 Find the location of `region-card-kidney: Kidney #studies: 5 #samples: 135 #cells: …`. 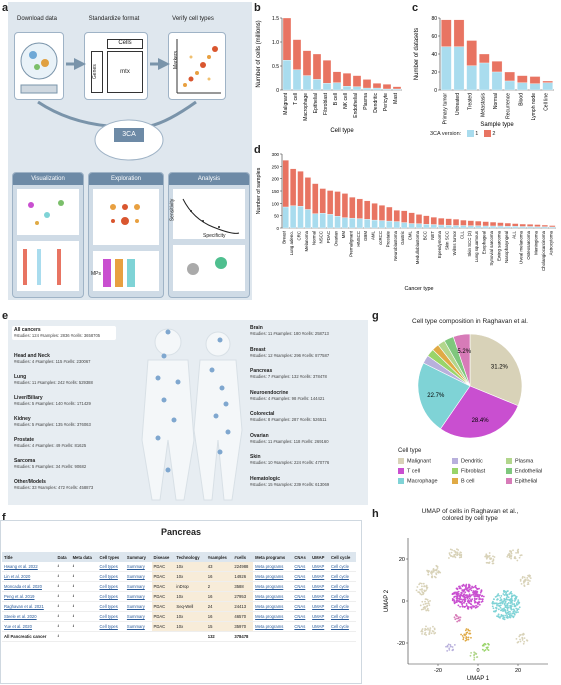

region-card-kidney: Kidney #studies: 5 #samples: 135 #cells: … is located at coordinates (64, 422).